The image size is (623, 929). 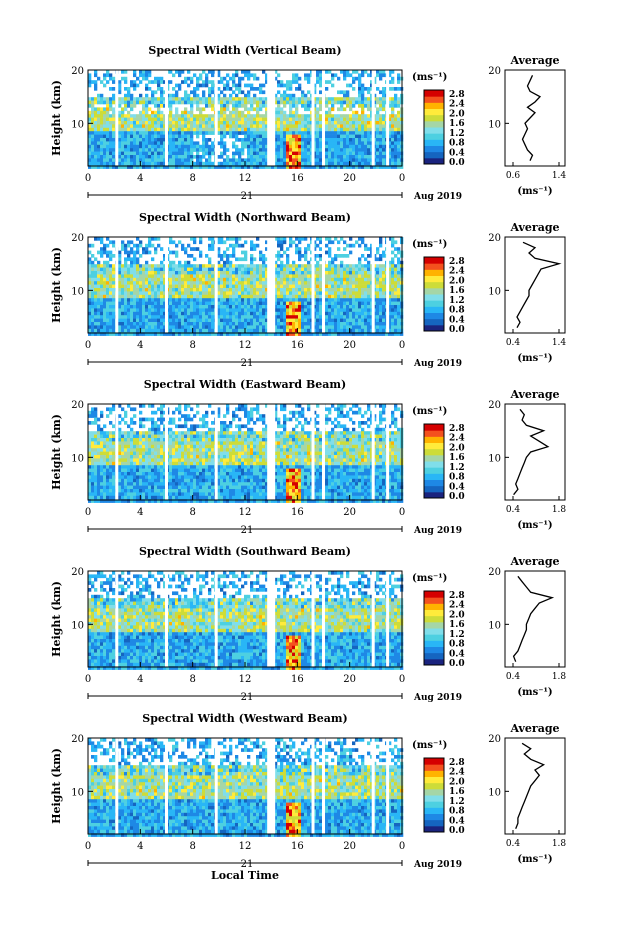 What do you see at coordinates (140, 178) in the screenshot?
I see `x-tick-label: 4` at bounding box center [140, 178].